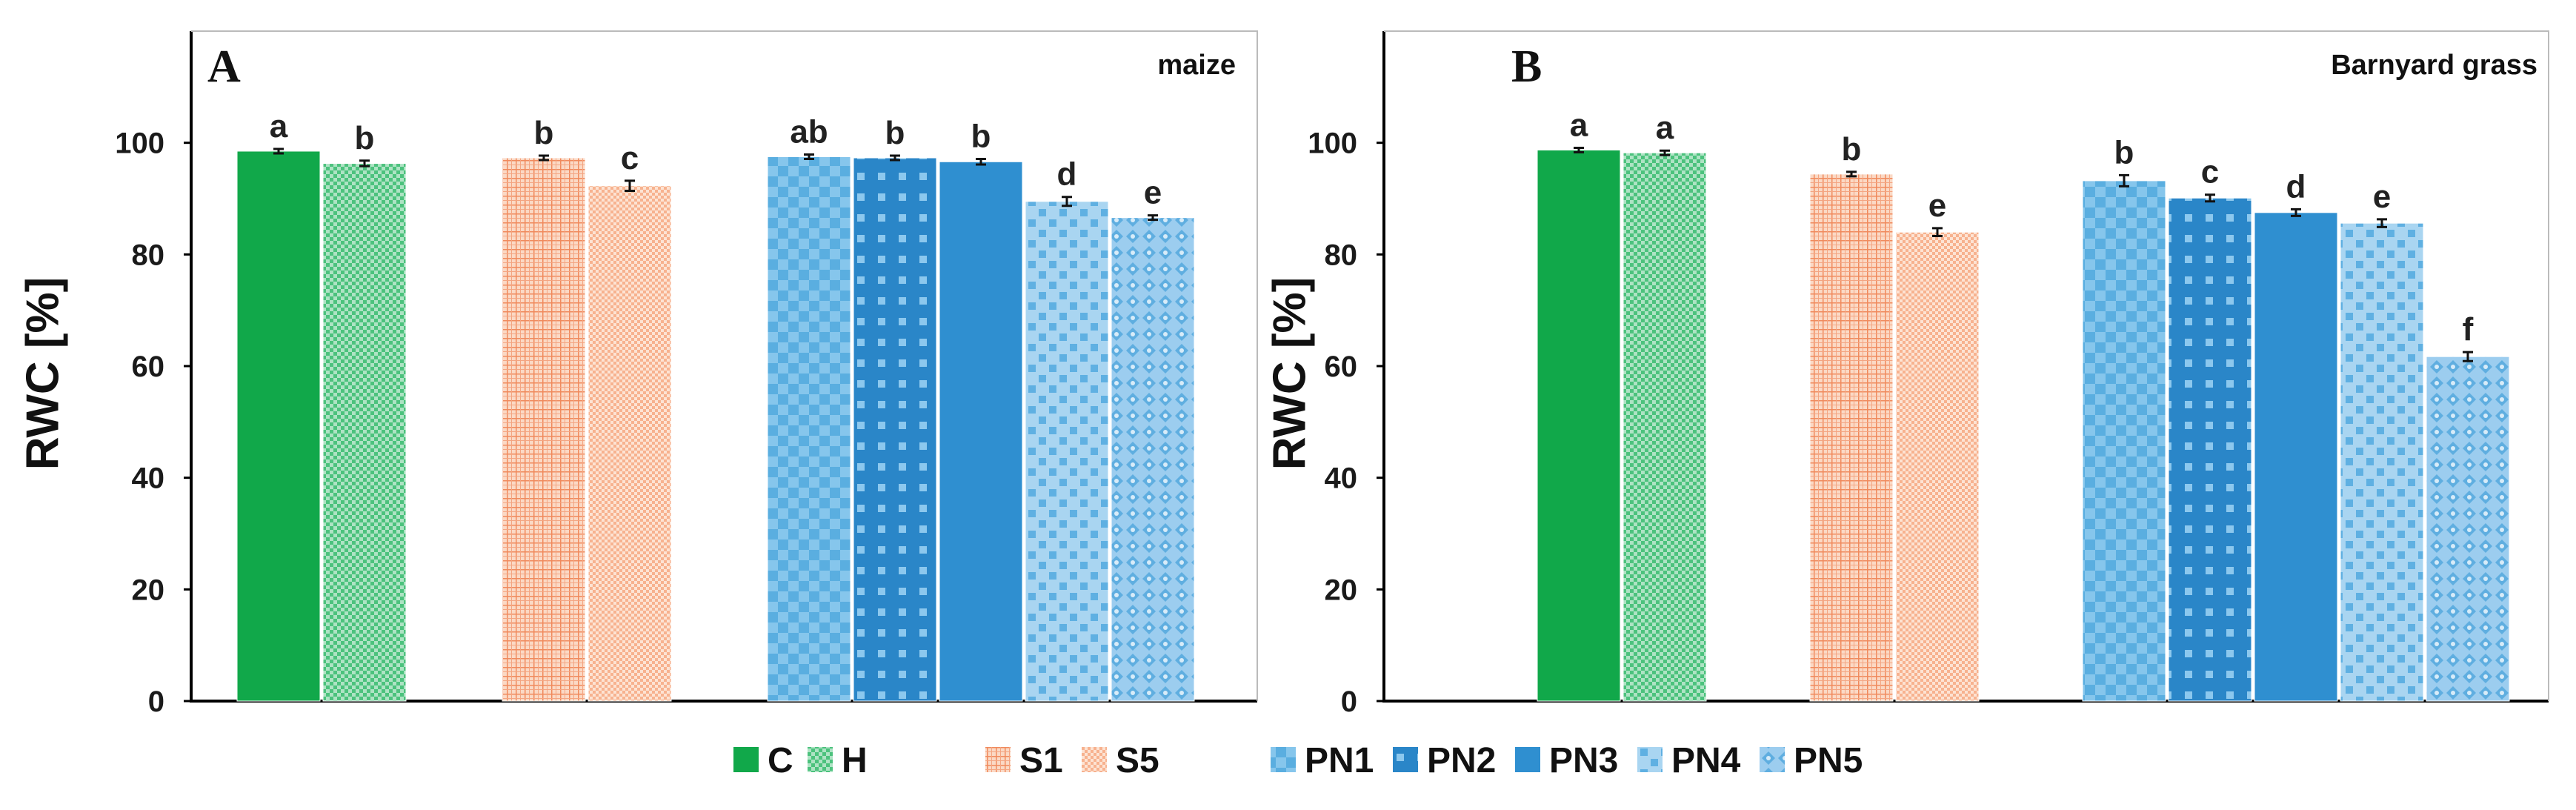  What do you see at coordinates (1650, 759) in the screenshot?
I see `legend-swatch-pn4` at bounding box center [1650, 759].